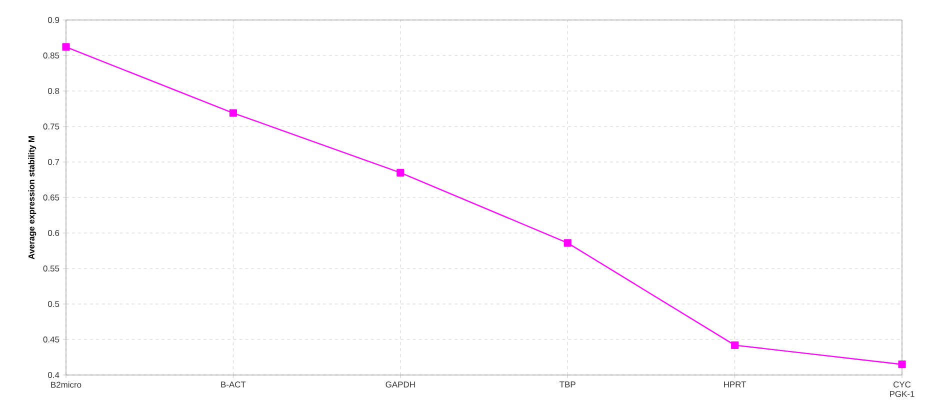 The height and width of the screenshot is (408, 933). I want to click on y-tick-label: 0.7, so click(54, 162).